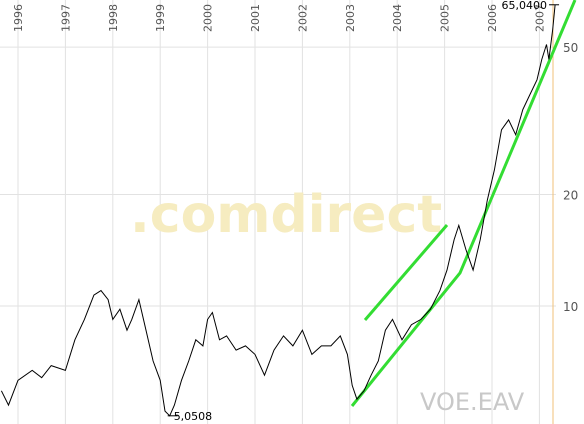 This screenshot has height=424, width=584. I want to click on x-tick-label: 2003, so click(350, 18).